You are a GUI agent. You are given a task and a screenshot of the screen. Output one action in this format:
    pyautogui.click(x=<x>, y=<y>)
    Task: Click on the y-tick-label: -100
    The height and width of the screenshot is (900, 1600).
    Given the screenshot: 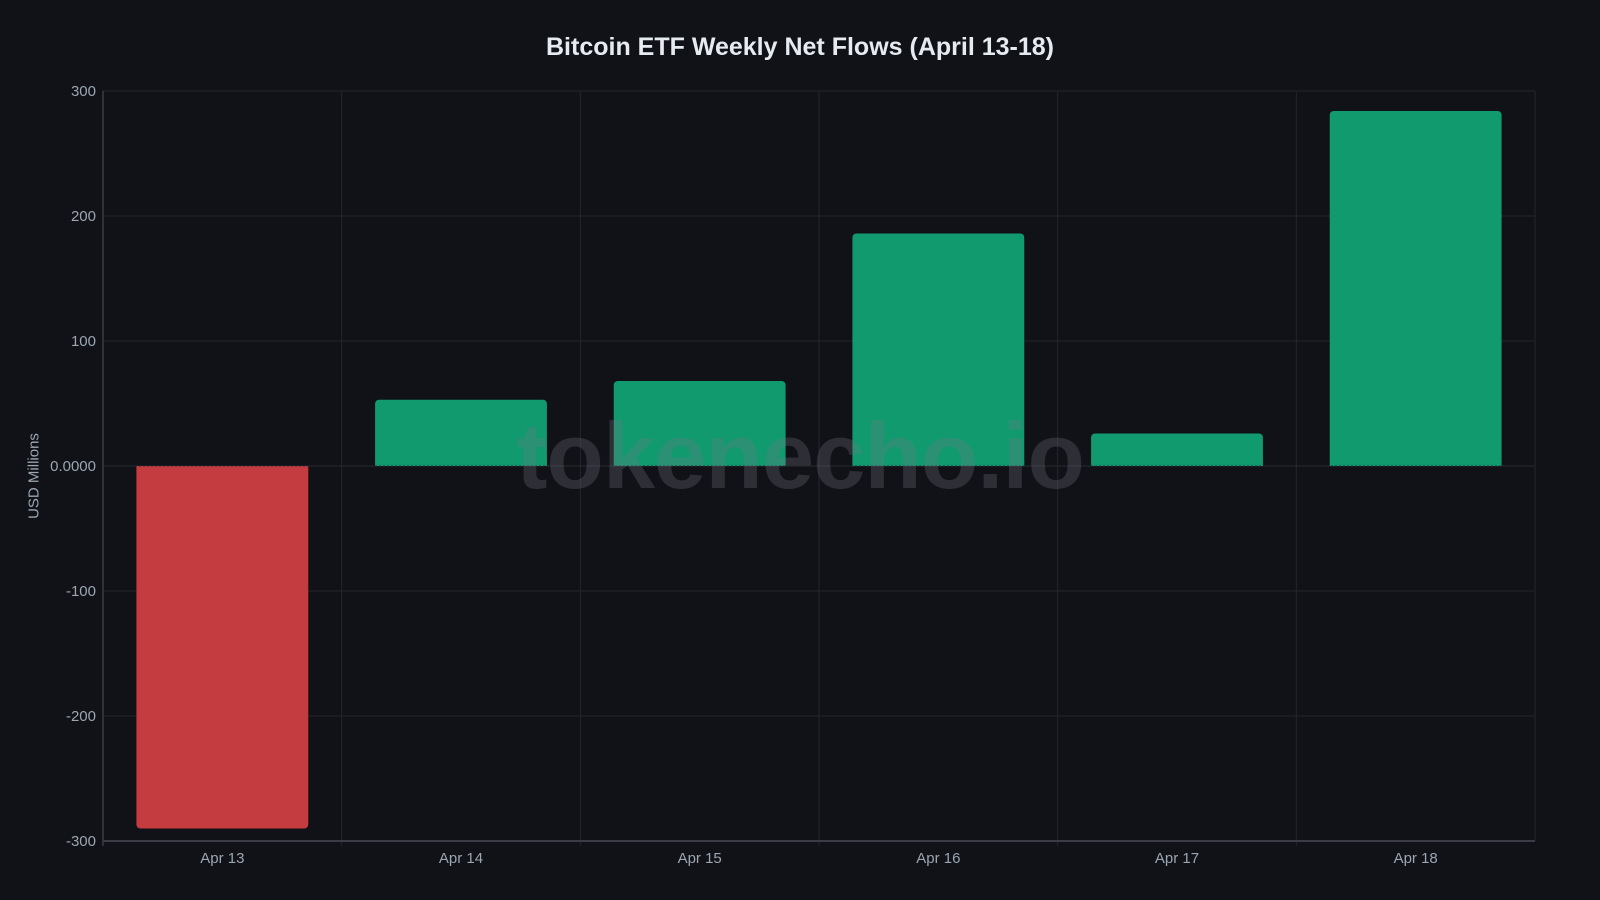 What is the action you would take?
    pyautogui.click(x=81, y=591)
    